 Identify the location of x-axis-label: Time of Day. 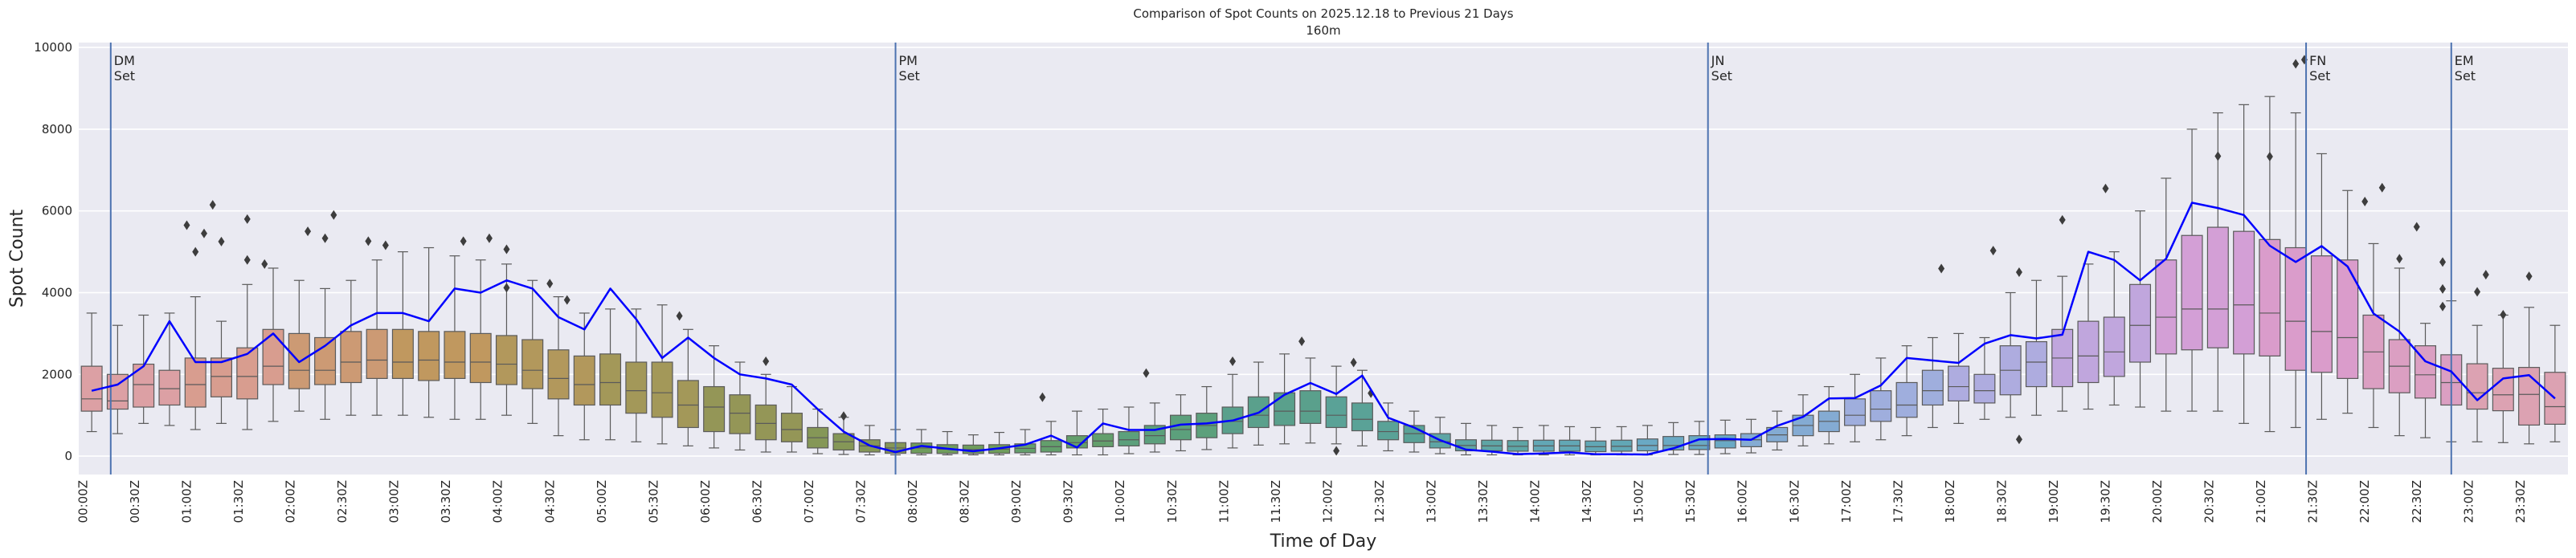
(1323, 542).